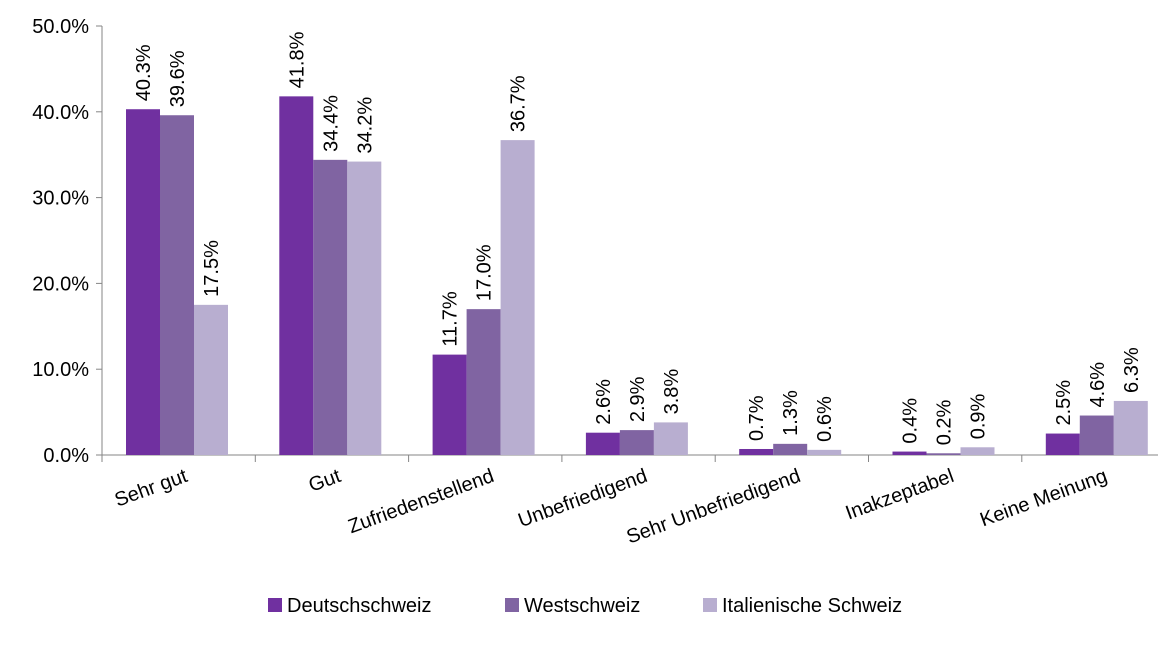 Image resolution: width=1162 pixels, height=646 pixels. I want to click on data-label: 11.7%, so click(451, 318).